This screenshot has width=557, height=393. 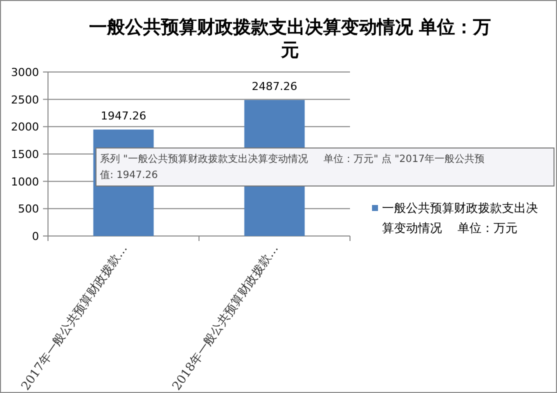 What do you see at coordinates (460, 218) in the screenshot?
I see `legend-label: 一般公共预算财政拨款支出决算变动情况 单位：万元` at bounding box center [460, 218].